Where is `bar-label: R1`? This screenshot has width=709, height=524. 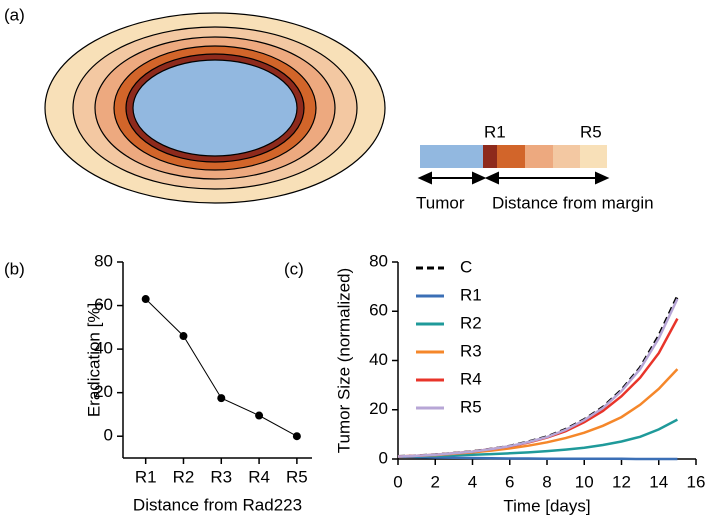
bar-label: R1 is located at coordinates (495, 131).